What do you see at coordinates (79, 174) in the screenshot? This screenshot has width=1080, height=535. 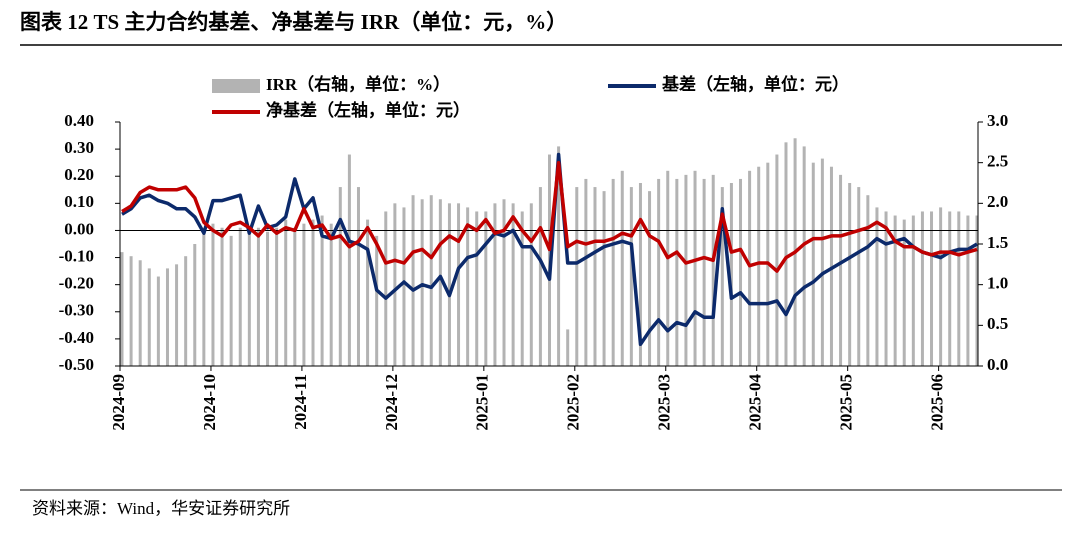 I see `y-tick-label: 0.20` at bounding box center [79, 174].